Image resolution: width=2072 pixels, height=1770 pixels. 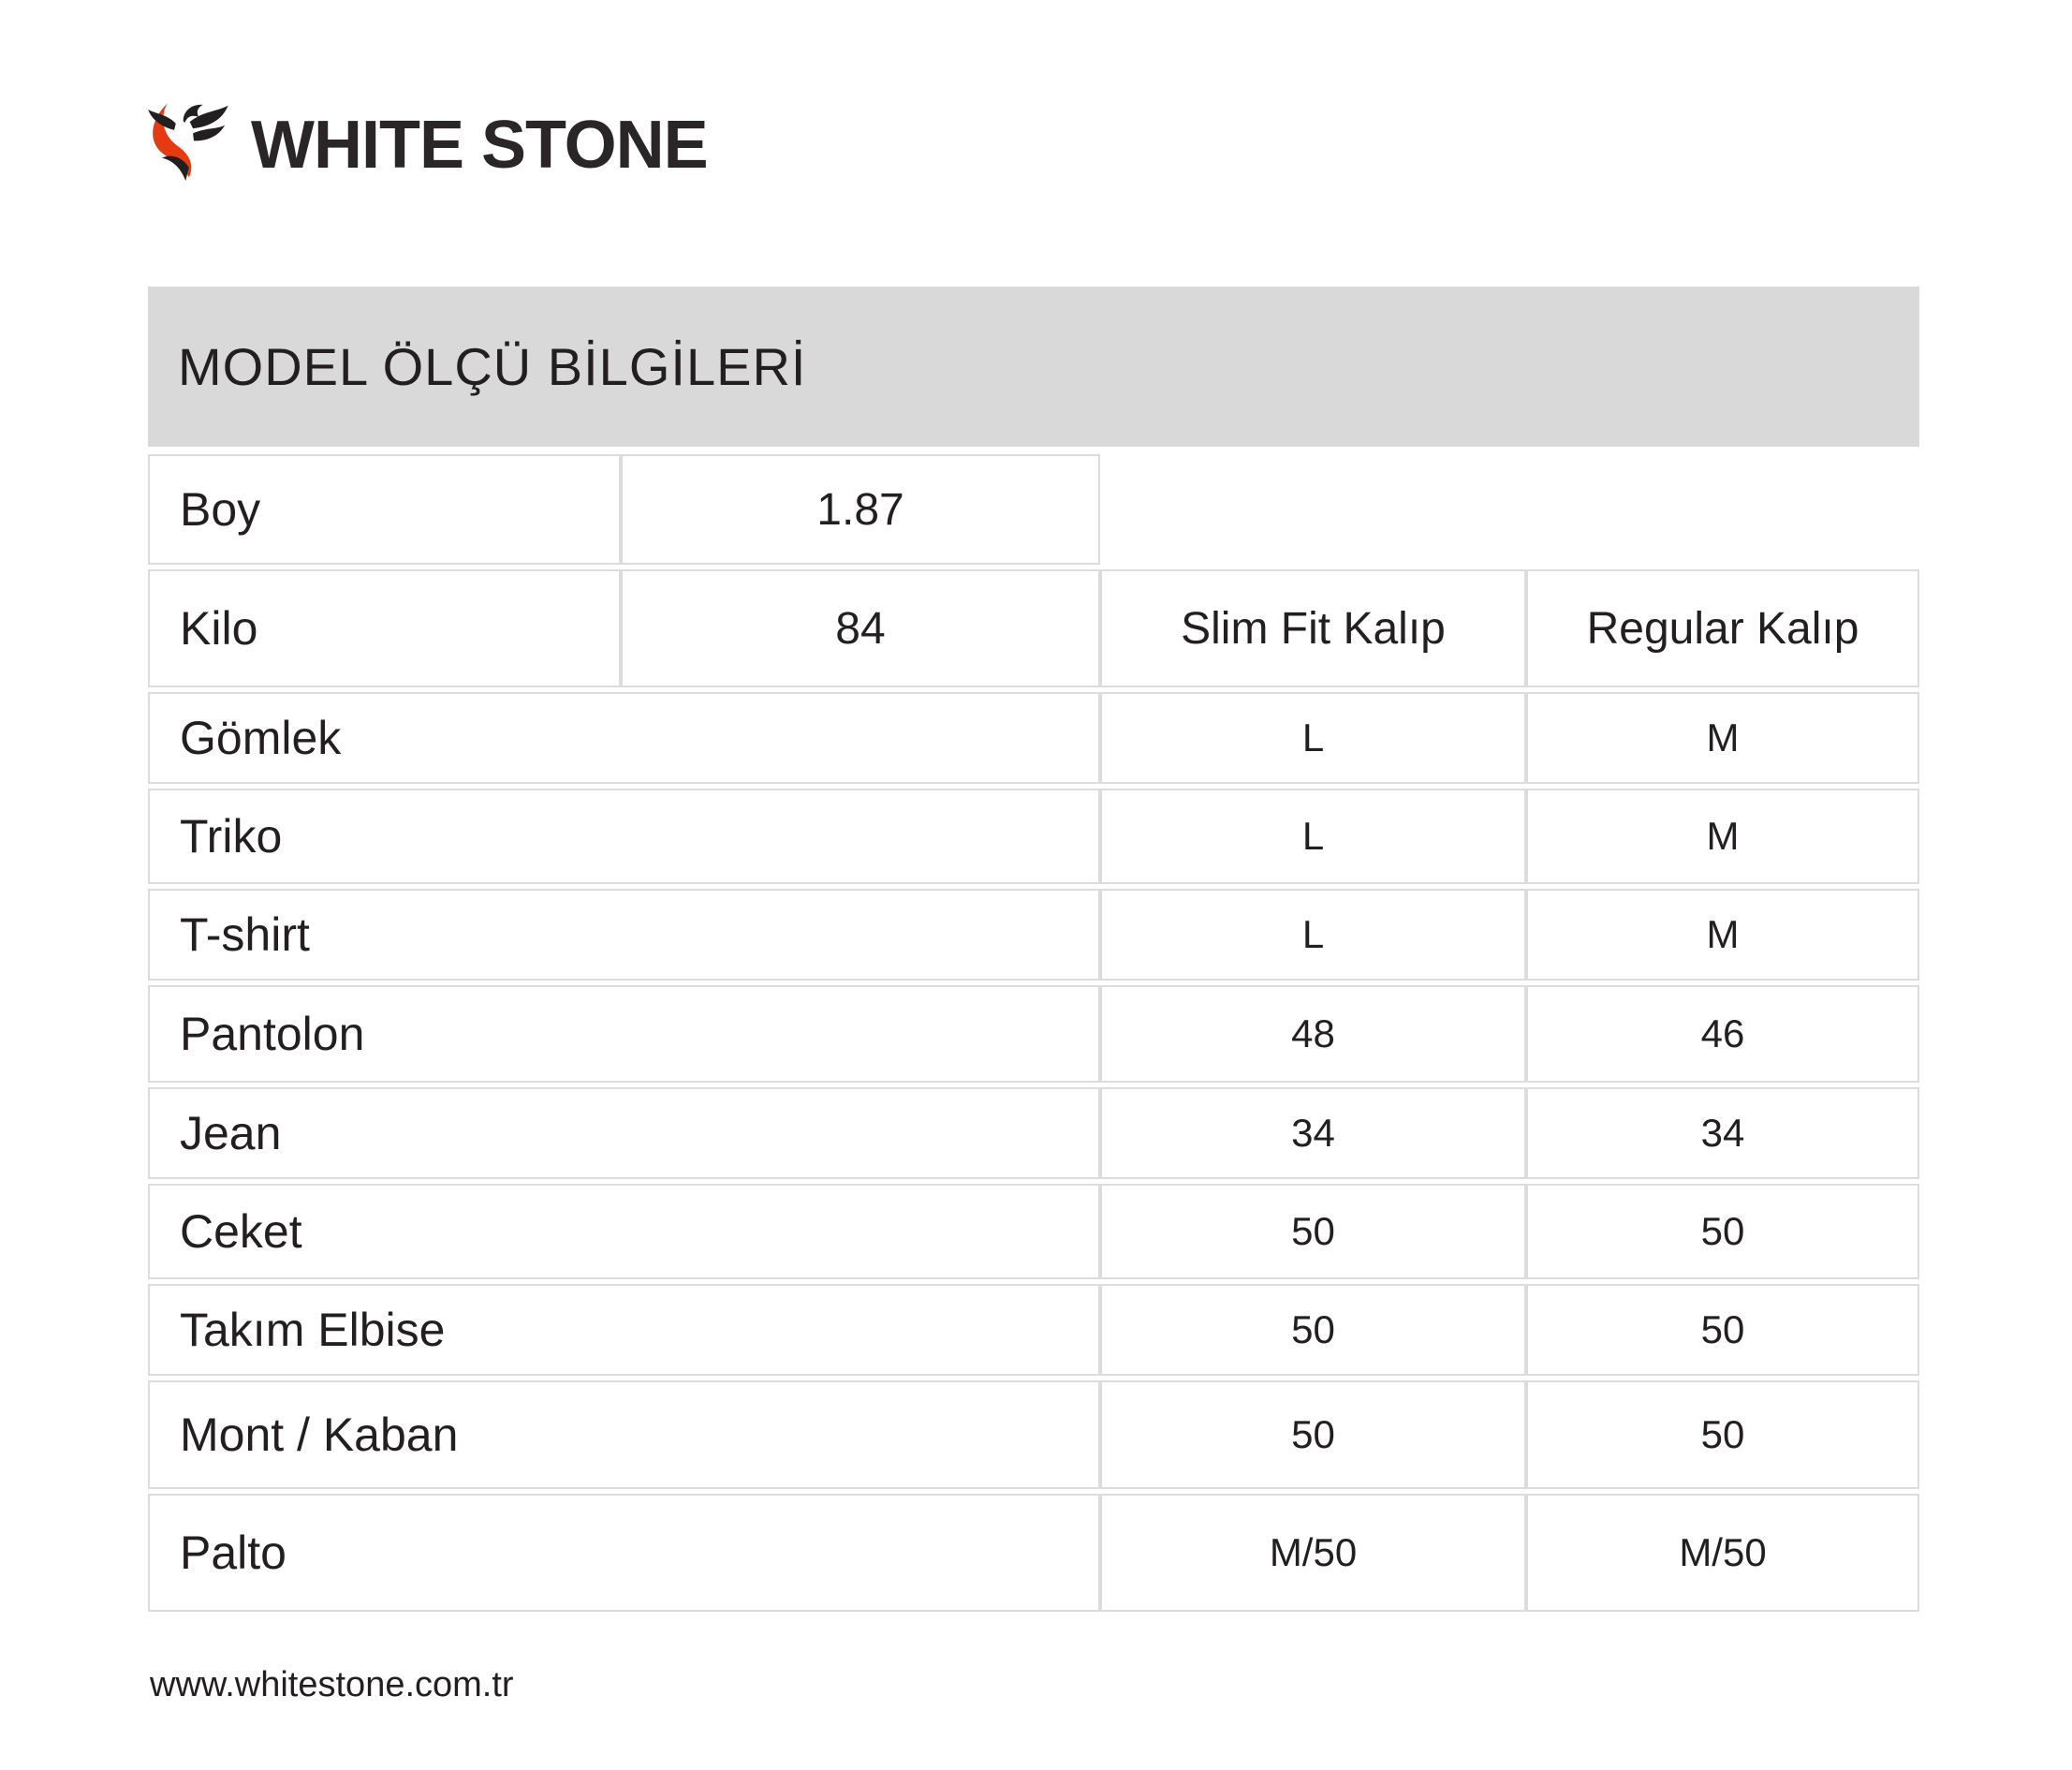 What do you see at coordinates (384, 628) in the screenshot?
I see `row-label: Kilo` at bounding box center [384, 628].